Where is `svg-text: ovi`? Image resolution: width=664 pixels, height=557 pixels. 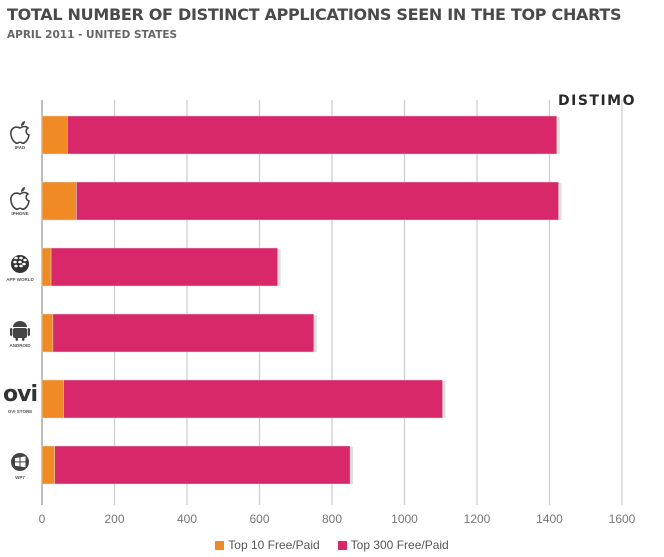
svg-text: ovi is located at coordinates (20, 394).